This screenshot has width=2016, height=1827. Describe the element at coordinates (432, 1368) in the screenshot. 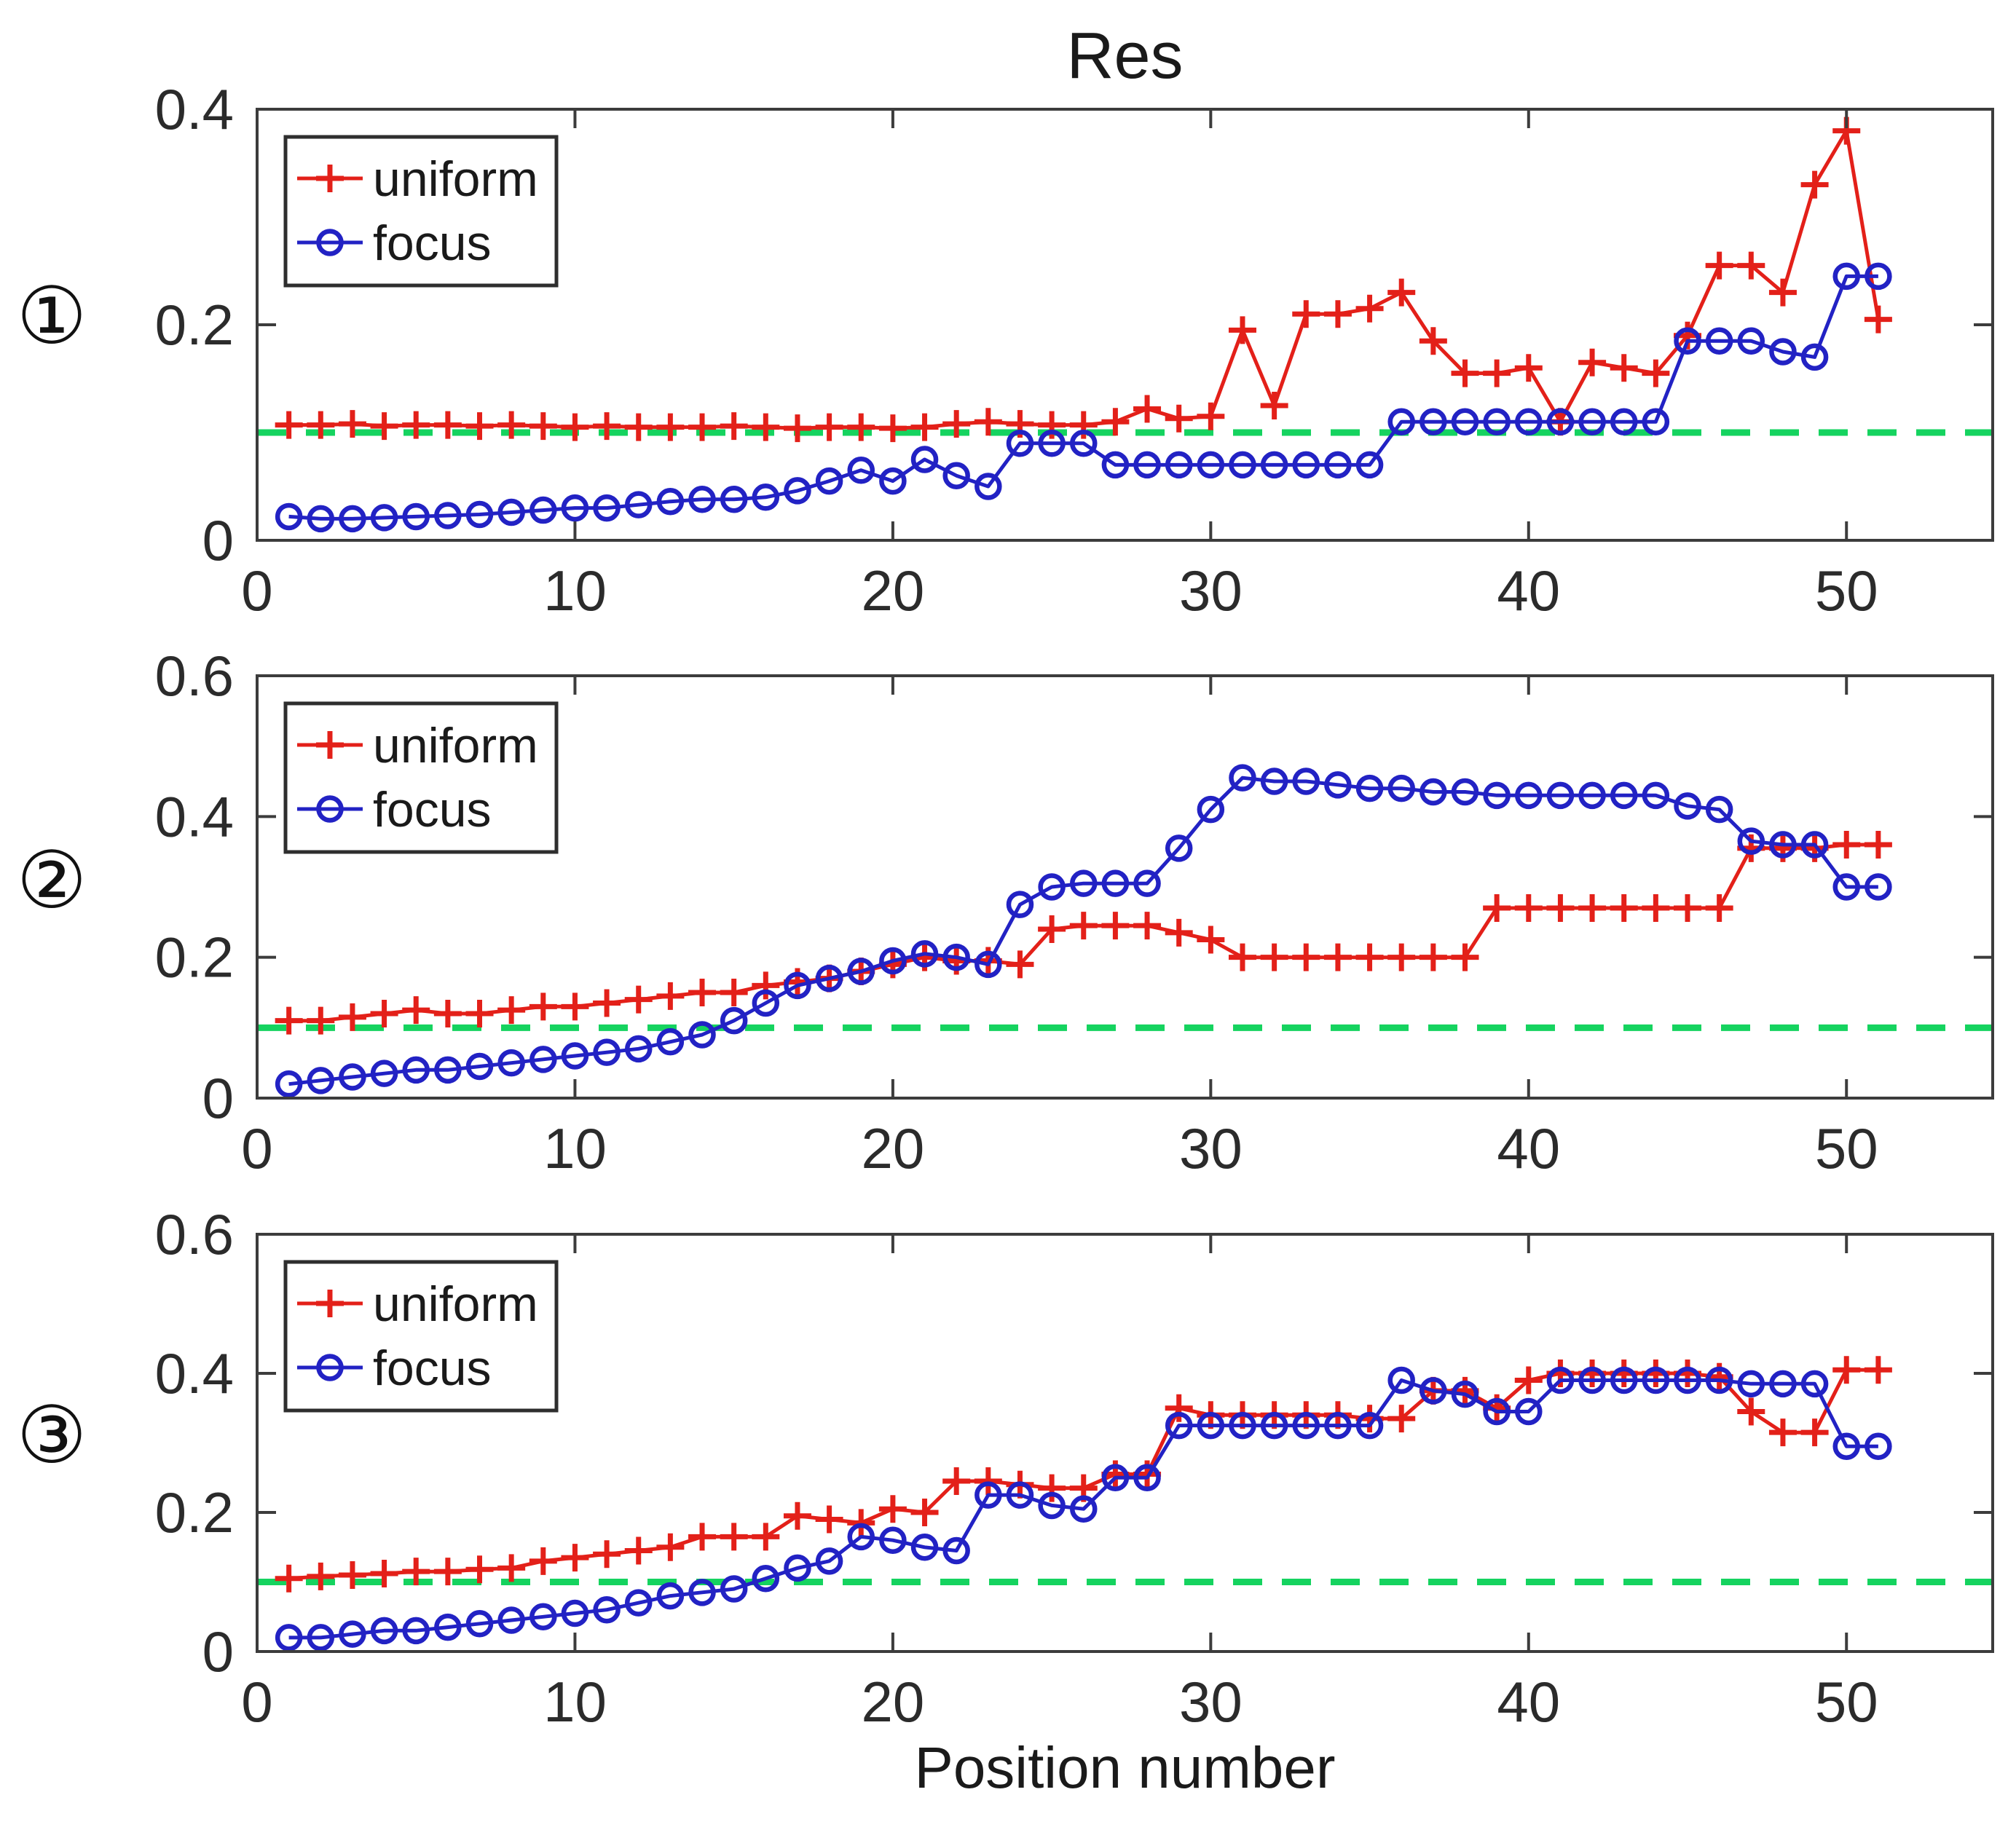

I see `legend-label-focus: focus` at that location.